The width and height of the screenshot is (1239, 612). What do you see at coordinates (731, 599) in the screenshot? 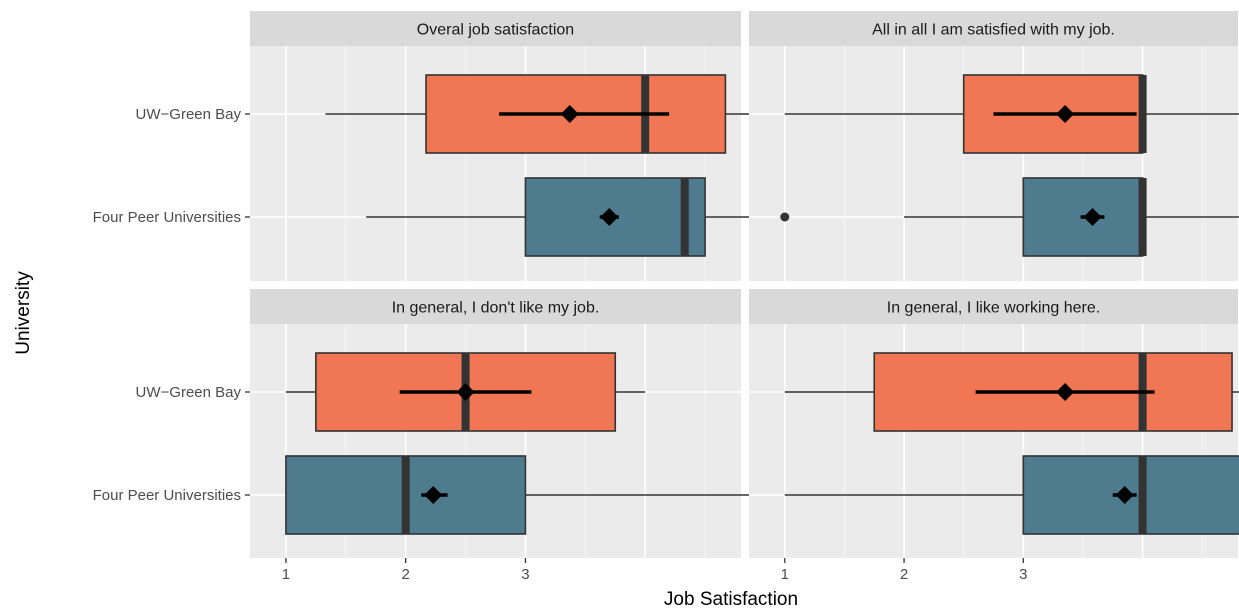
I see `x-axis-title: Job Satisfaction` at bounding box center [731, 599].